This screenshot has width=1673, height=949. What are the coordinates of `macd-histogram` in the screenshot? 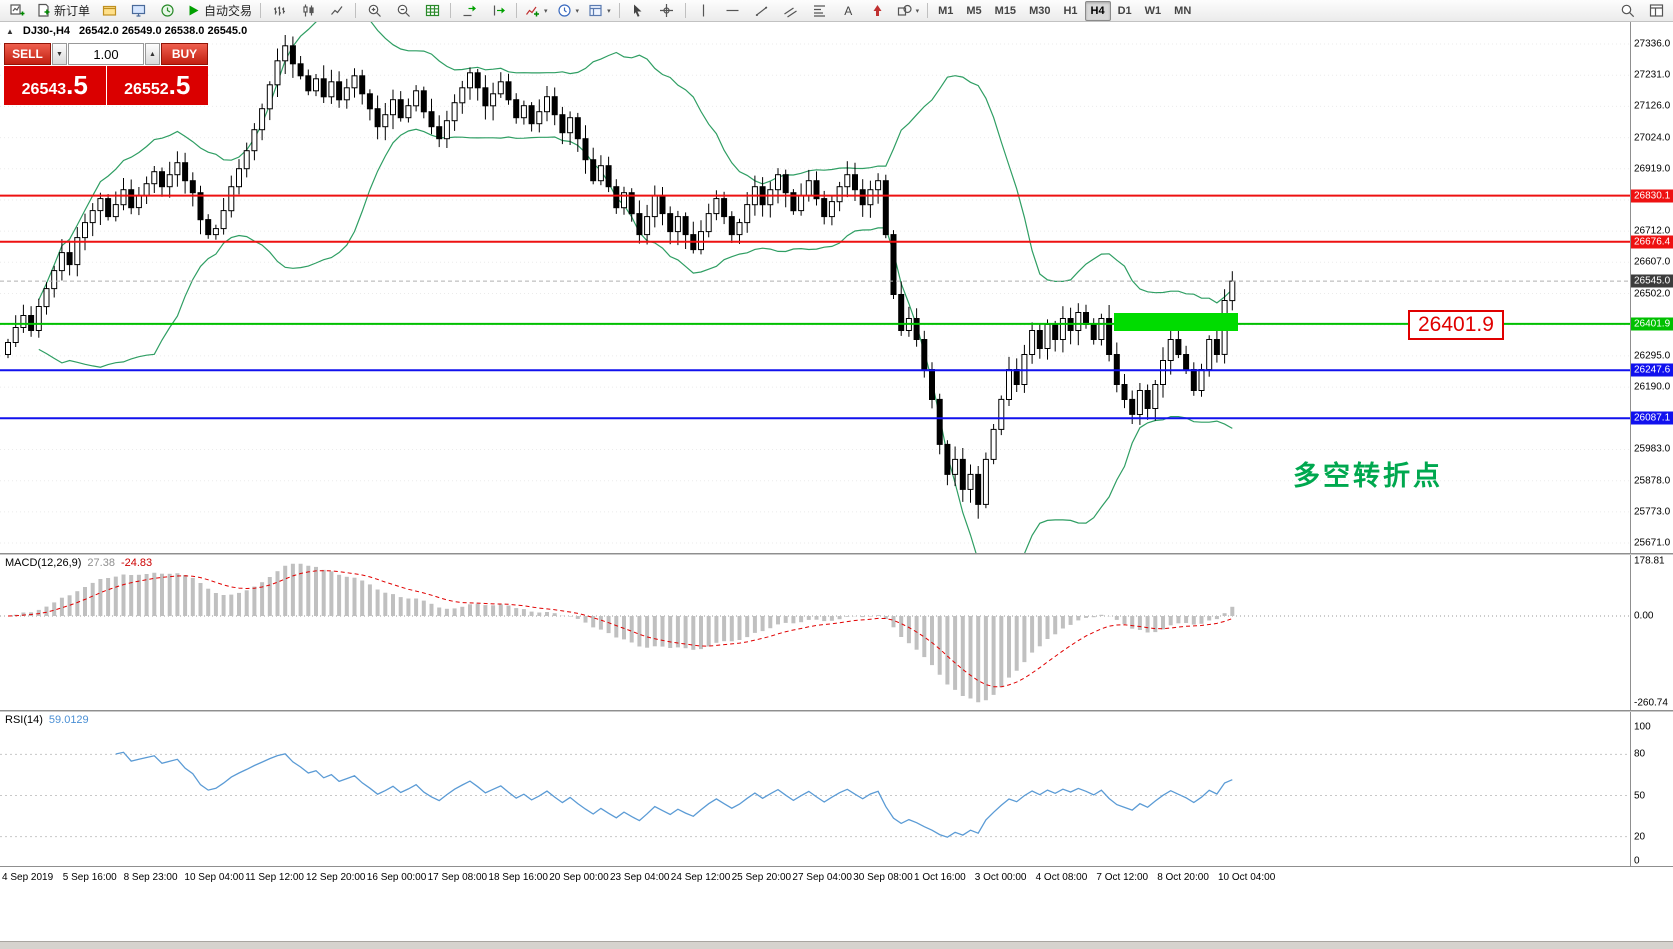 It's located at (624, 633).